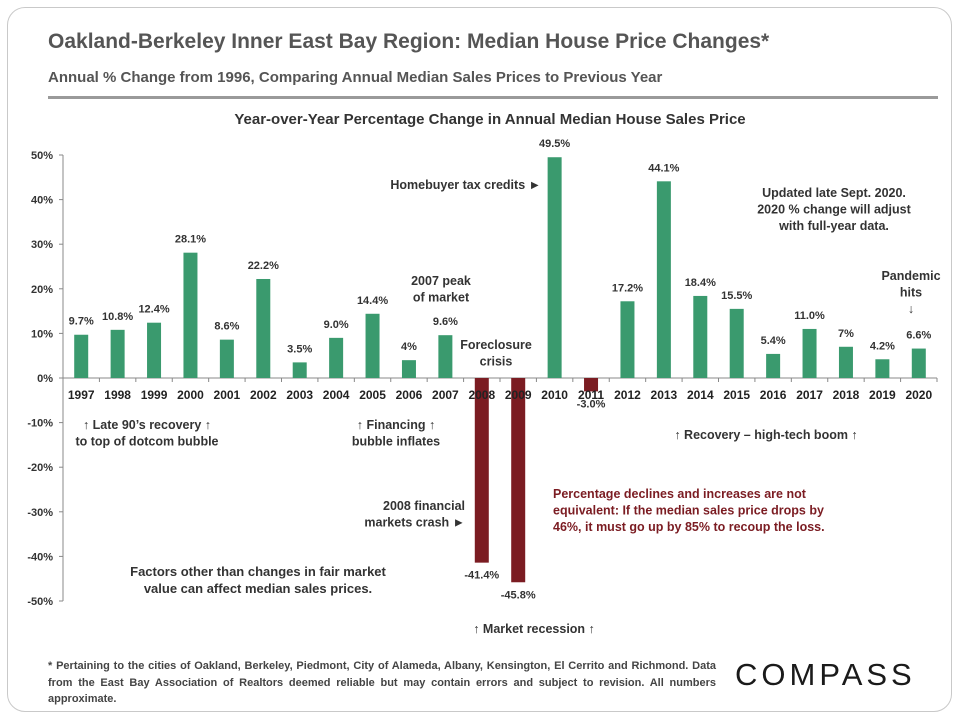 The width and height of the screenshot is (960, 720). I want to click on annotation-recovery: ↑ Recovery – high-tech boom ↑, so click(765, 435).